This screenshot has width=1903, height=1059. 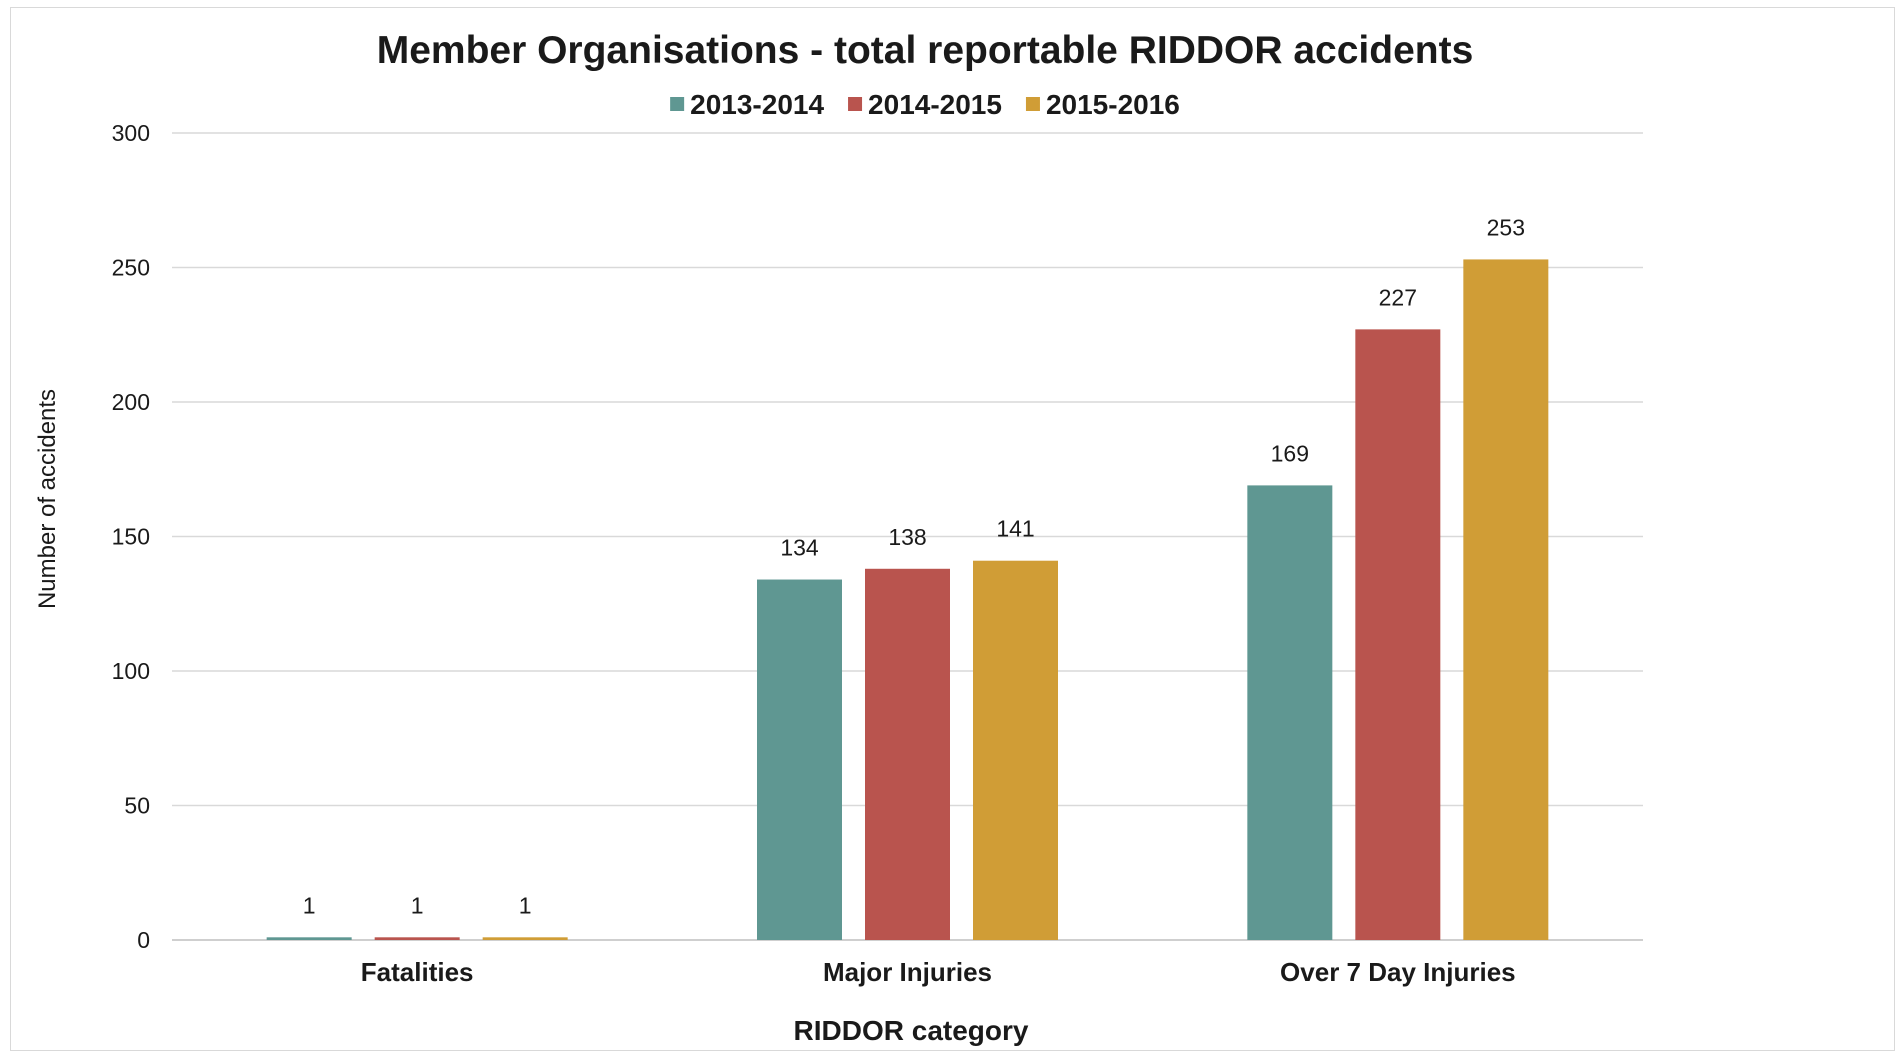 I want to click on y-tick-label-50: 50, so click(x=137, y=806).